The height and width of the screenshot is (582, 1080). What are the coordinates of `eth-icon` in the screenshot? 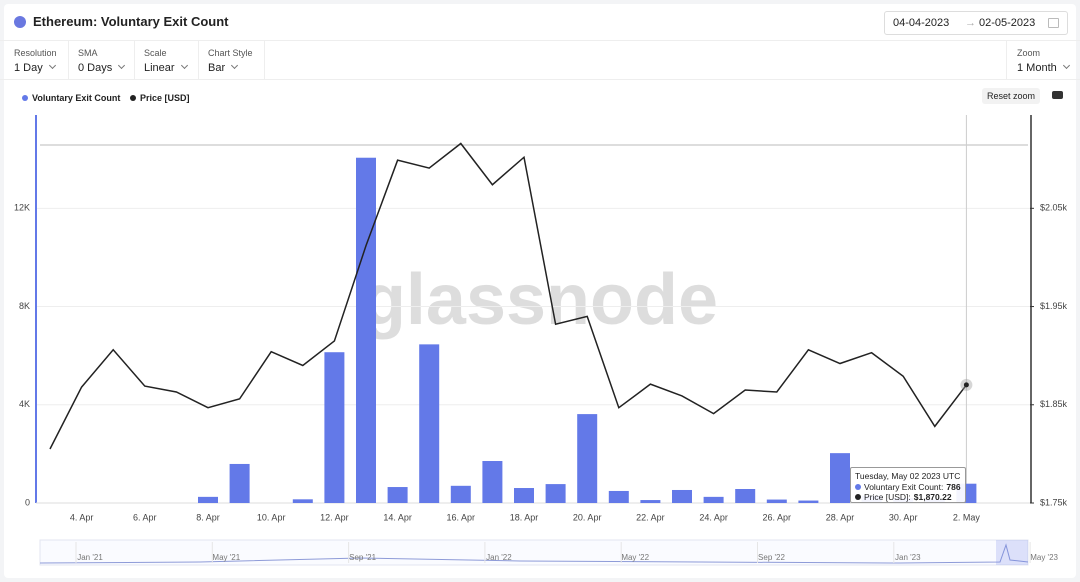 It's located at (20, 21).